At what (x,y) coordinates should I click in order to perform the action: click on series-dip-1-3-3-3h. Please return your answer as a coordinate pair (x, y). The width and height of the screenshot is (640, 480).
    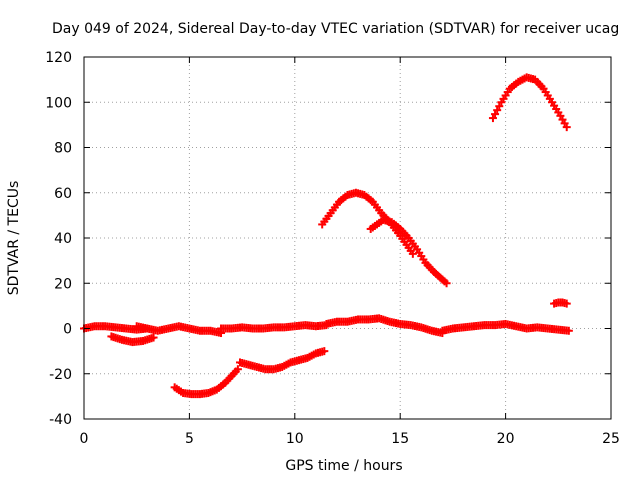
    Looking at the image, I should click on (132, 339).